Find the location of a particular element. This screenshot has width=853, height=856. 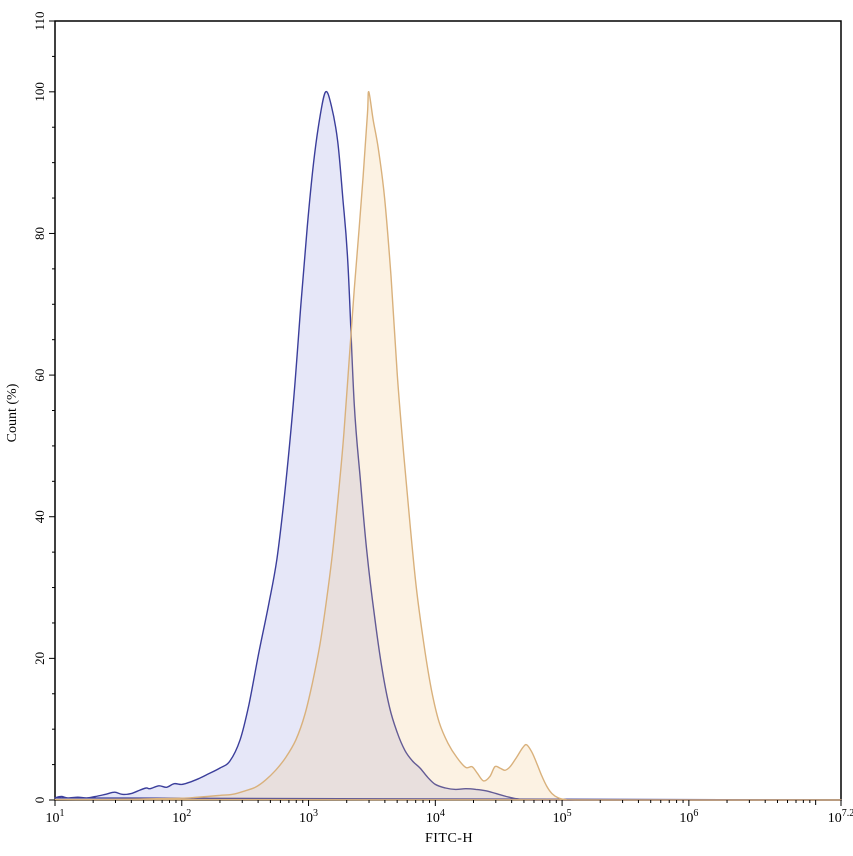

x-axis-title: FITC-H is located at coordinates (449, 838).